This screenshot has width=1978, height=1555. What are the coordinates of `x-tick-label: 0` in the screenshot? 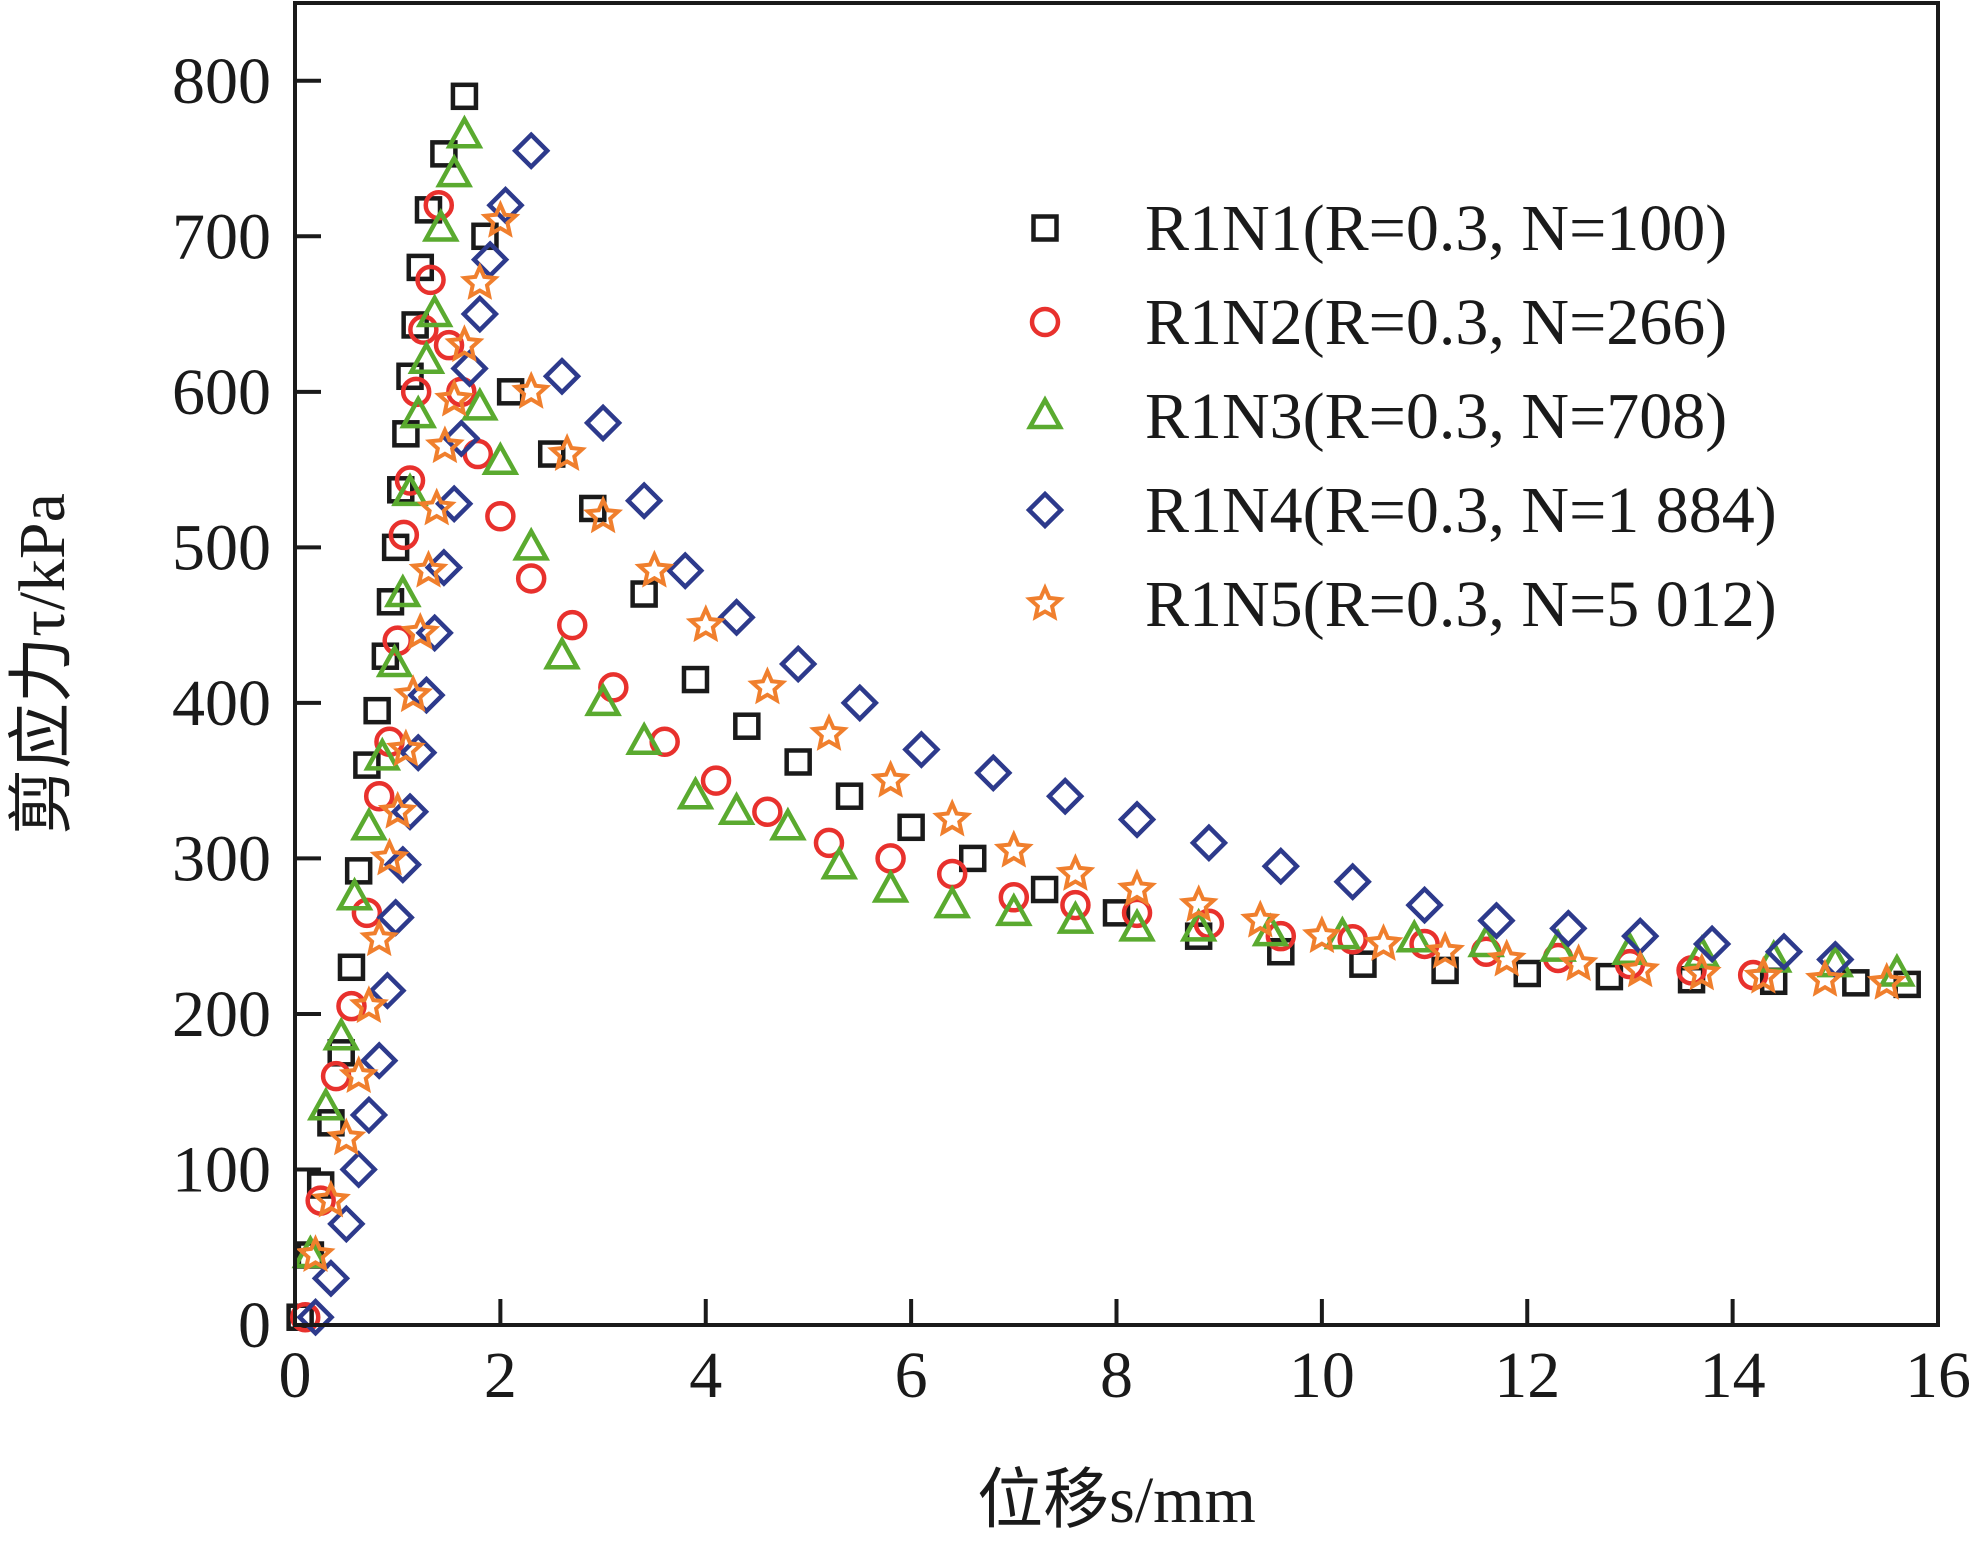 It's located at (295, 1375).